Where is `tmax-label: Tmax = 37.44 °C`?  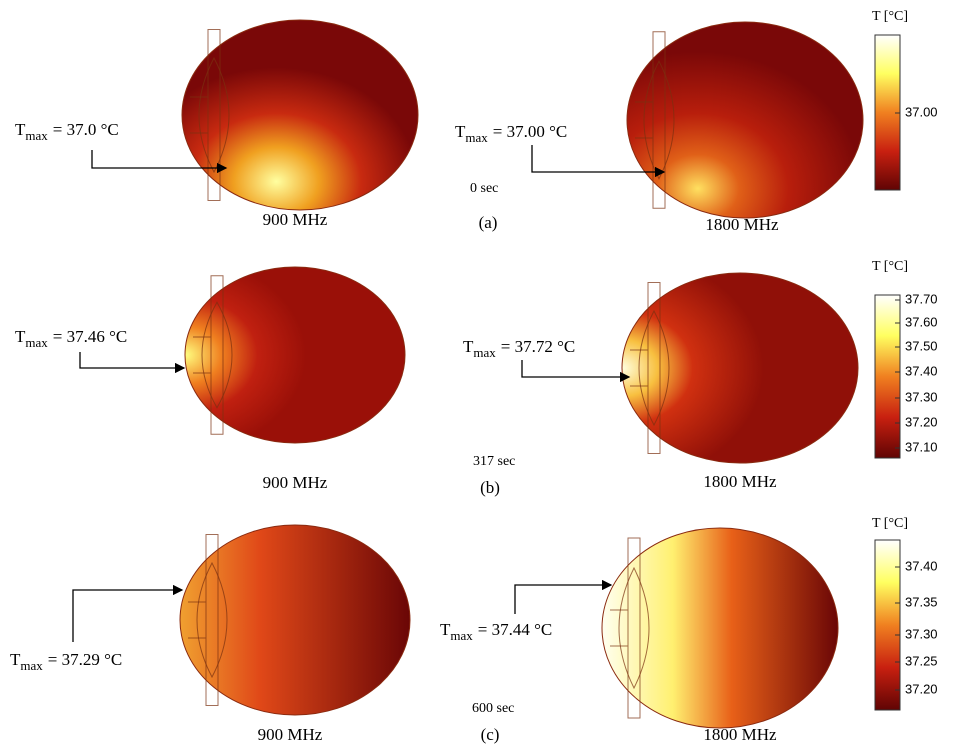 tmax-label: Tmax = 37.44 °C is located at coordinates (496, 631).